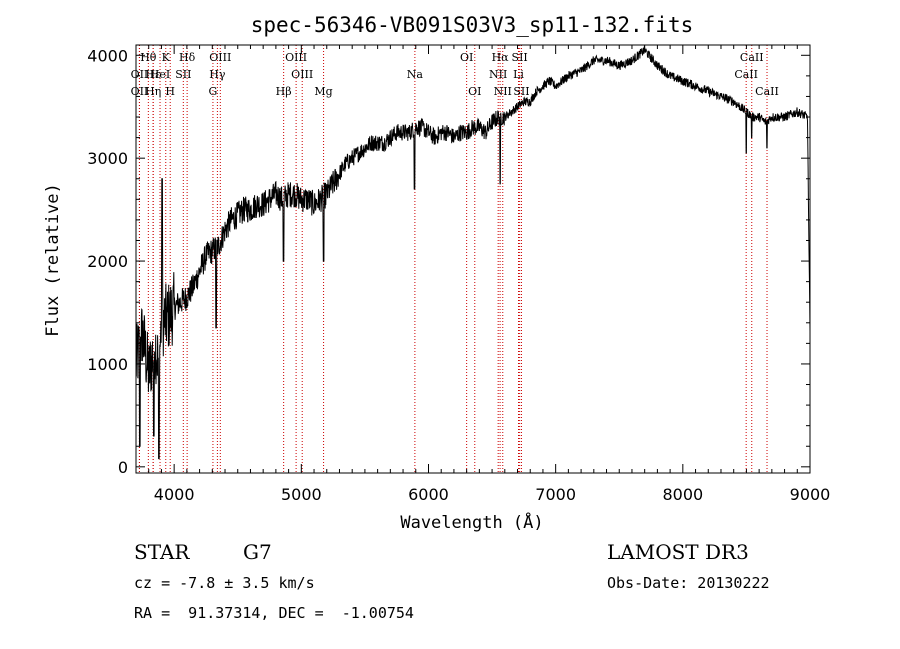 This screenshot has width=900, height=649. I want to click on line-marker-label: Hη, so click(153, 91).